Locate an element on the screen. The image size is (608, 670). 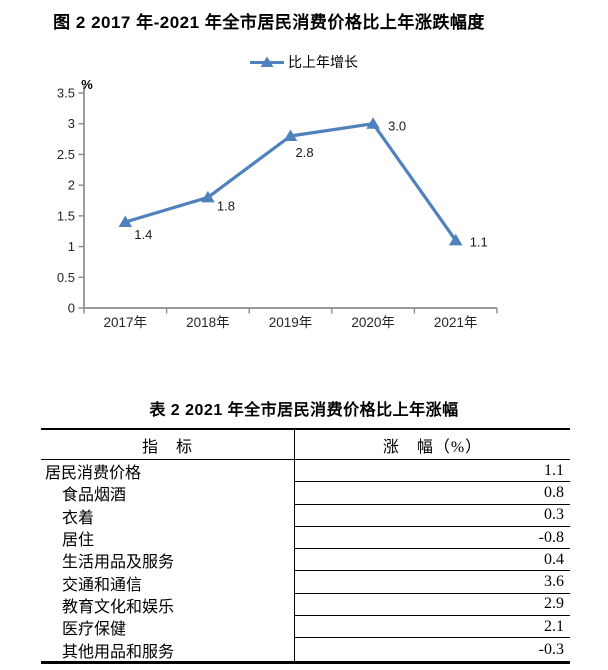
column-header-indicator: 指 标 is located at coordinates (168, 444).